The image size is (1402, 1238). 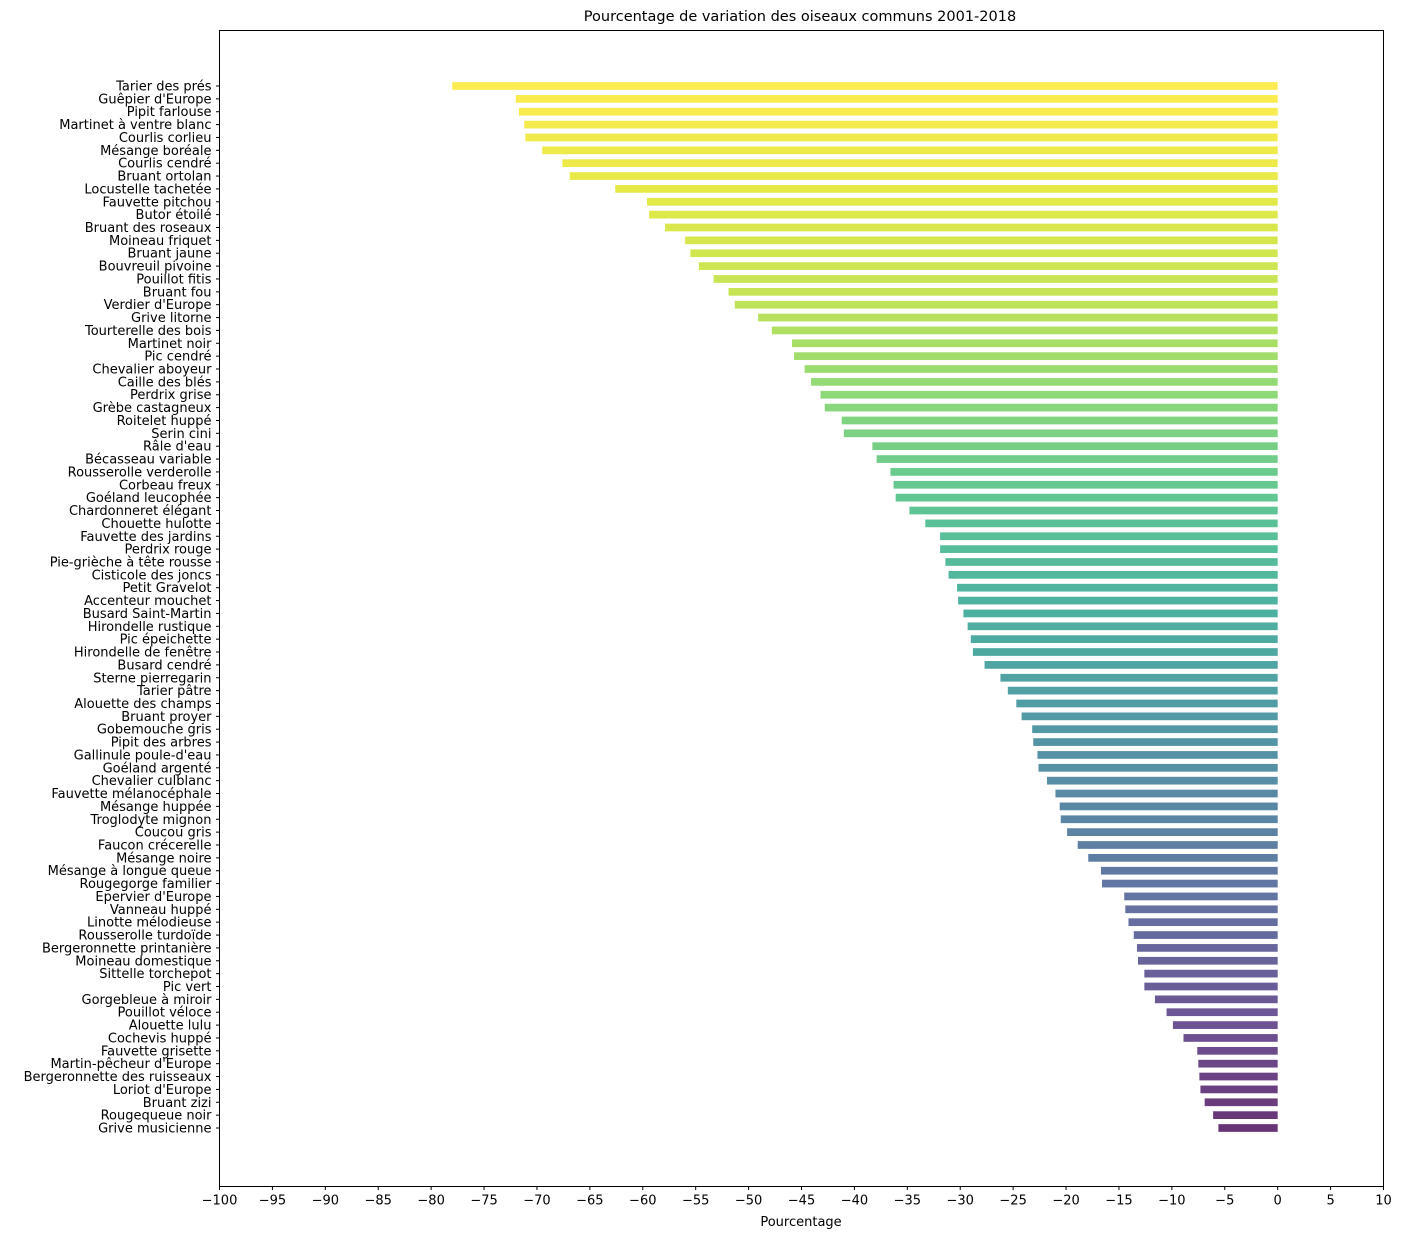 What do you see at coordinates (143, 755) in the screenshot?
I see `category-label: Gallinule poule-d'eau` at bounding box center [143, 755].